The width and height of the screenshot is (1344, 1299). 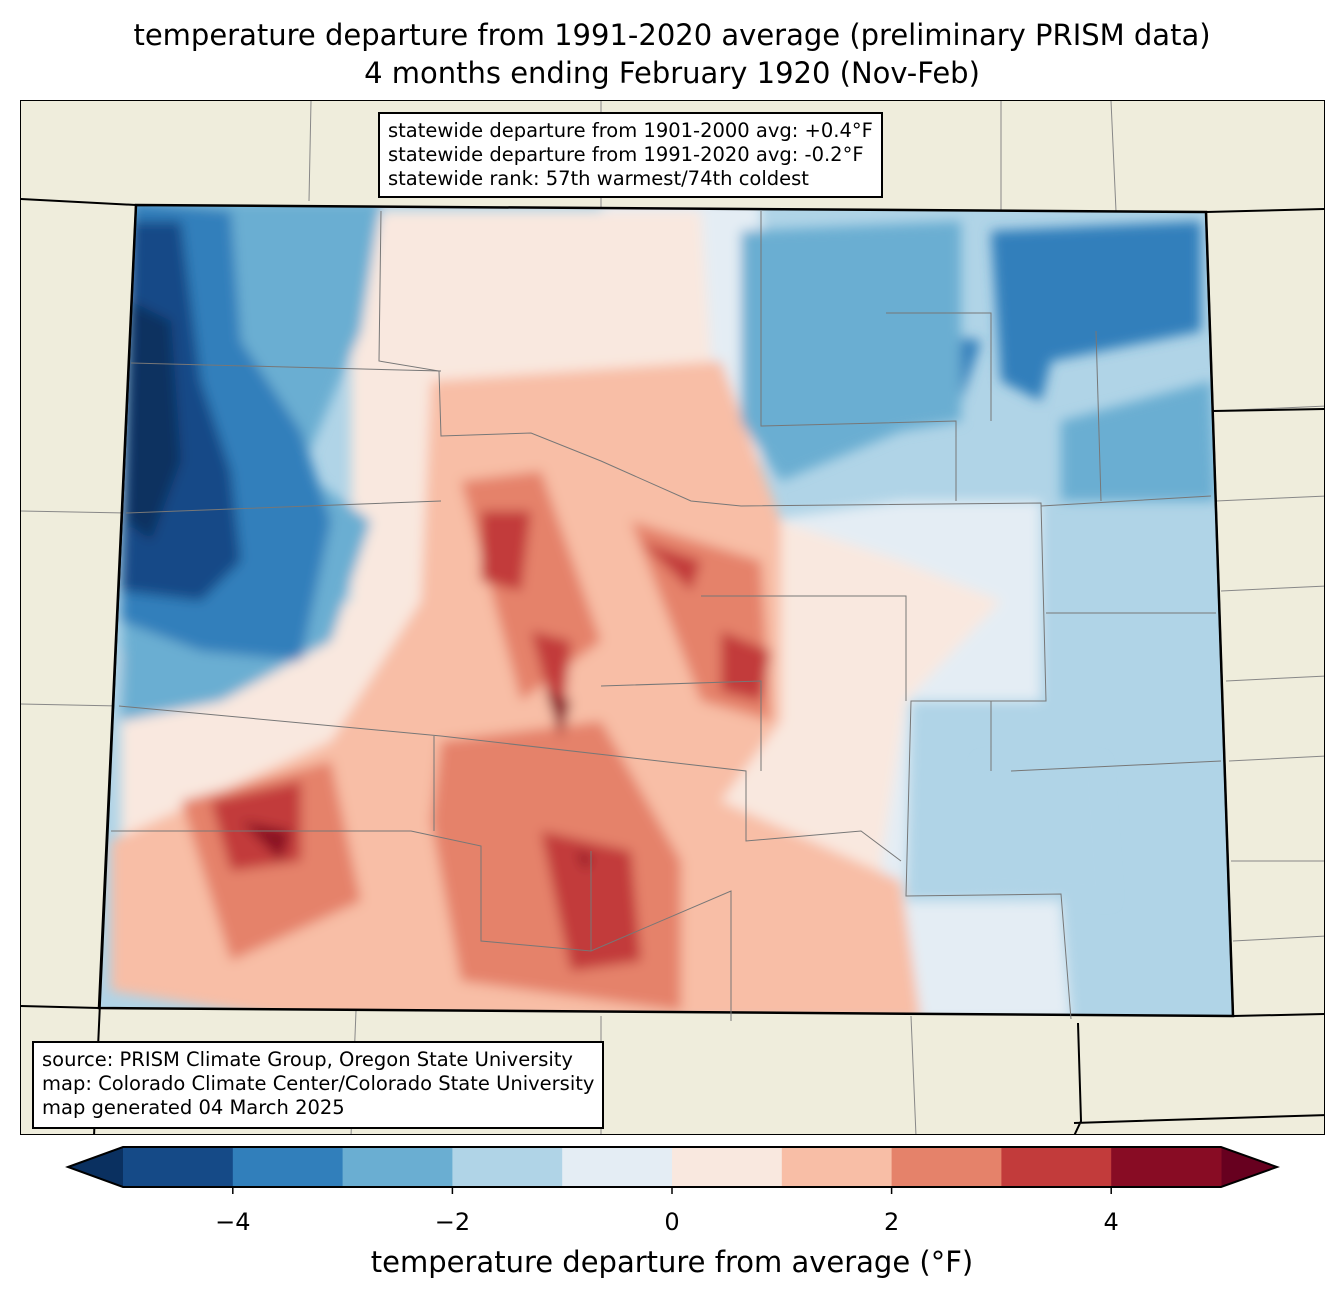 What do you see at coordinates (1249, 1167) in the screenshot?
I see `colorbar-over-extension` at bounding box center [1249, 1167].